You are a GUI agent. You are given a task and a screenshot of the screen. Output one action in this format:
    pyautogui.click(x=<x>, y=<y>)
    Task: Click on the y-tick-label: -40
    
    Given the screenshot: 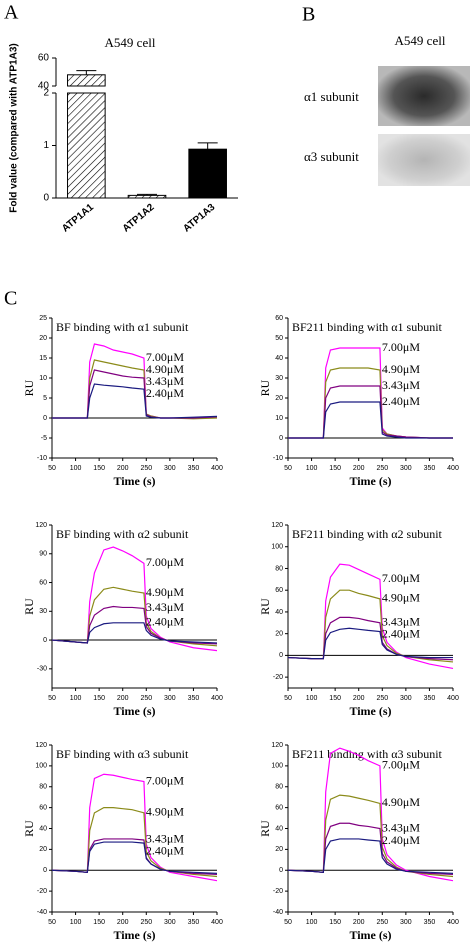 What is the action you would take?
    pyautogui.click(x=278, y=912)
    